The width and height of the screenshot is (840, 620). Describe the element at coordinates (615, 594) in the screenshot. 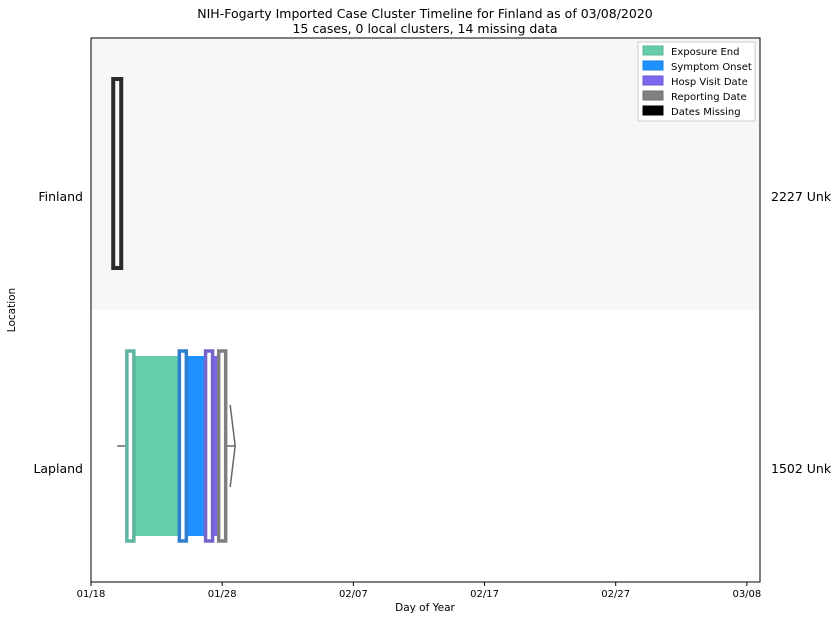

I see `x-tick-label: 02/27` at that location.